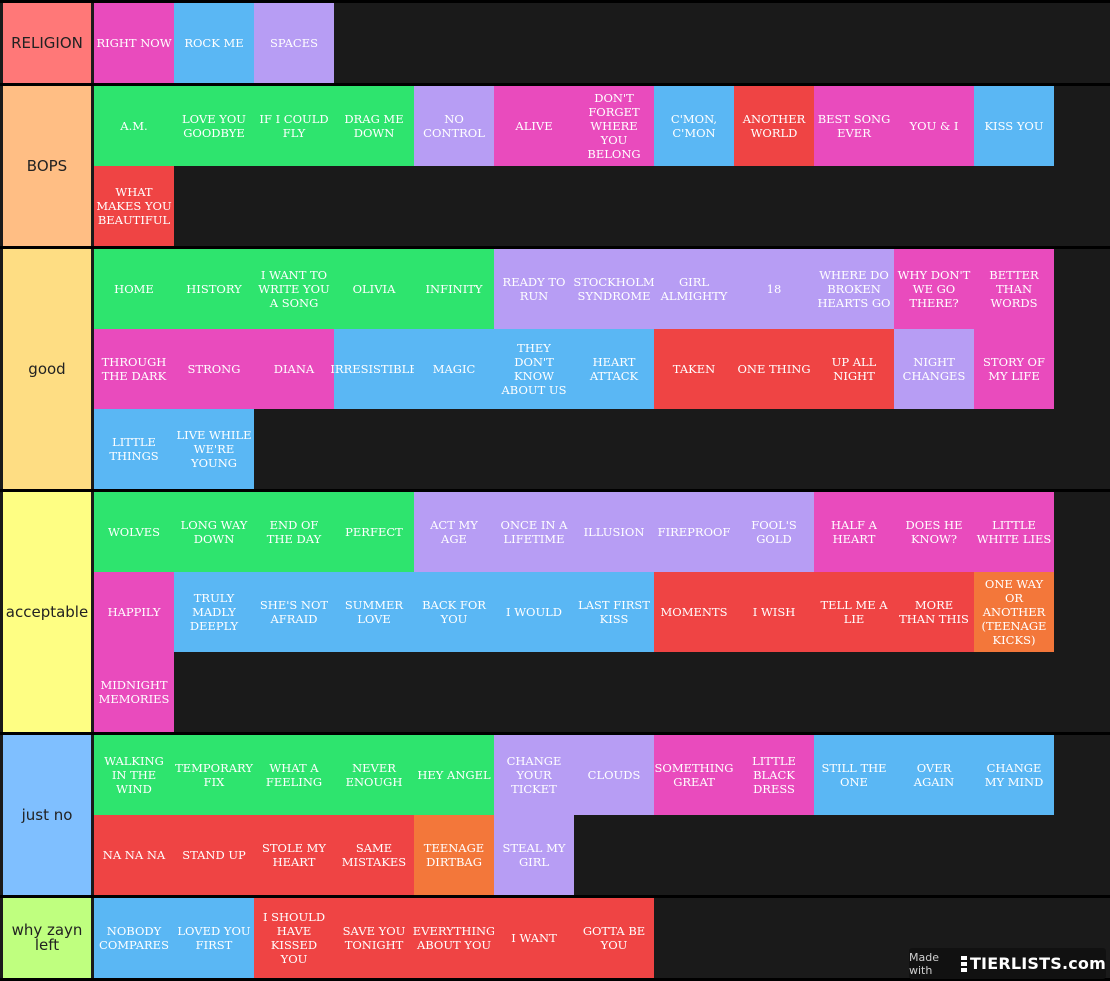 The image size is (1110, 981). Describe the element at coordinates (294, 369) in the screenshot. I see `tier-item: DIANA` at that location.